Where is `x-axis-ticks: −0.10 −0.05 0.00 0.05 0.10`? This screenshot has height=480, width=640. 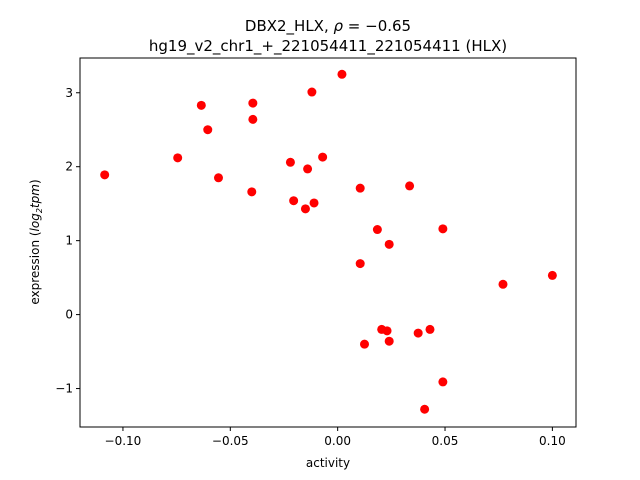
x-axis-ticks: −0.10 −0.05 0.00 0.05 0.10 is located at coordinates (335, 437).